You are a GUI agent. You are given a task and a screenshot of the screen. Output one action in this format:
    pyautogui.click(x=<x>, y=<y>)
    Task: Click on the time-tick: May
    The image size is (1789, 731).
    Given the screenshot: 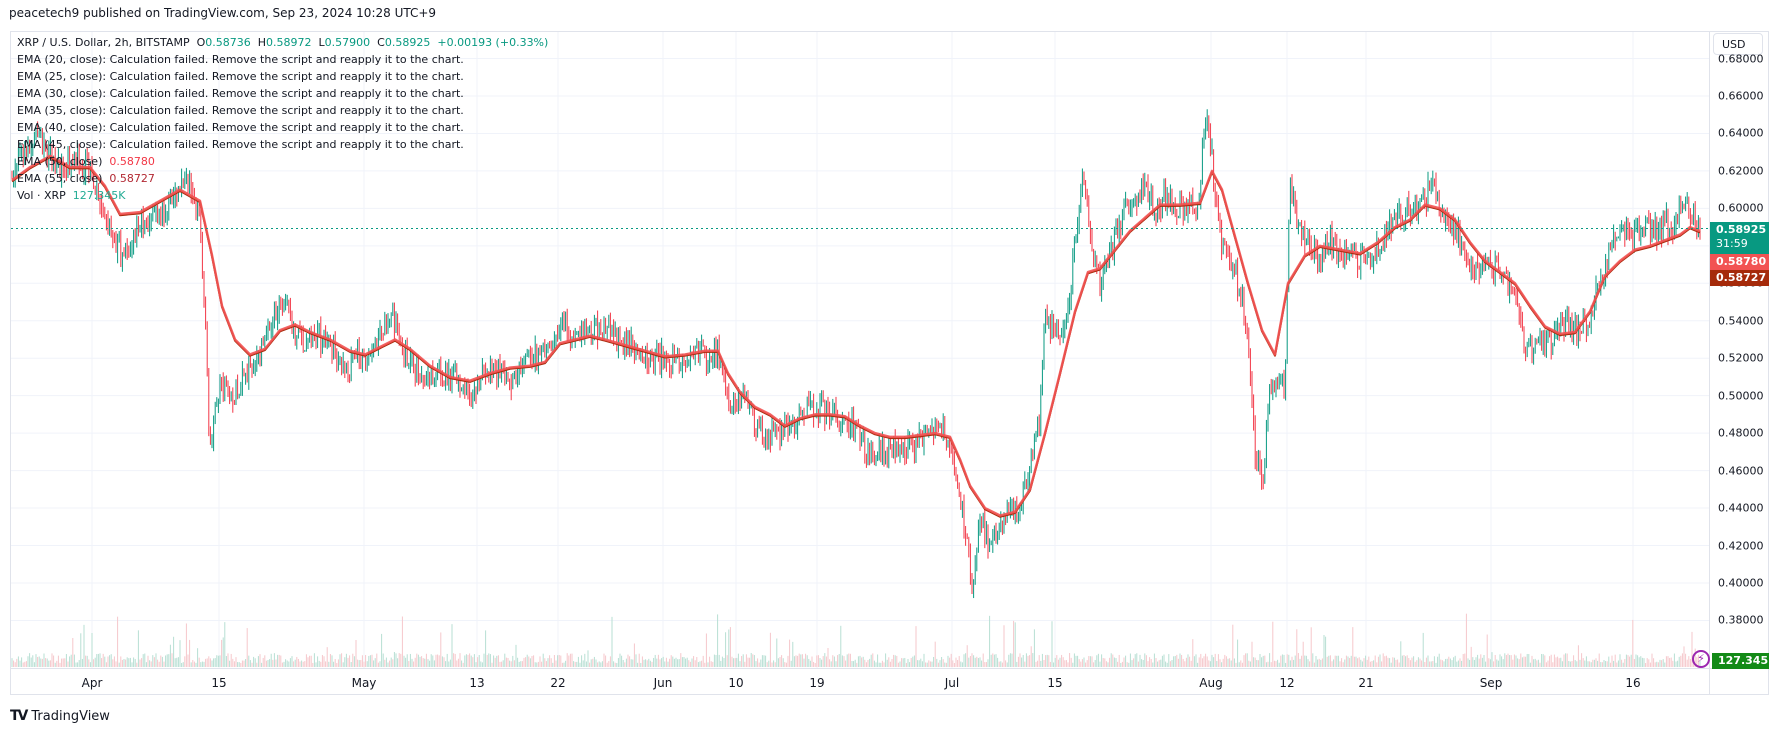 What is the action you would take?
    pyautogui.click(x=364, y=683)
    